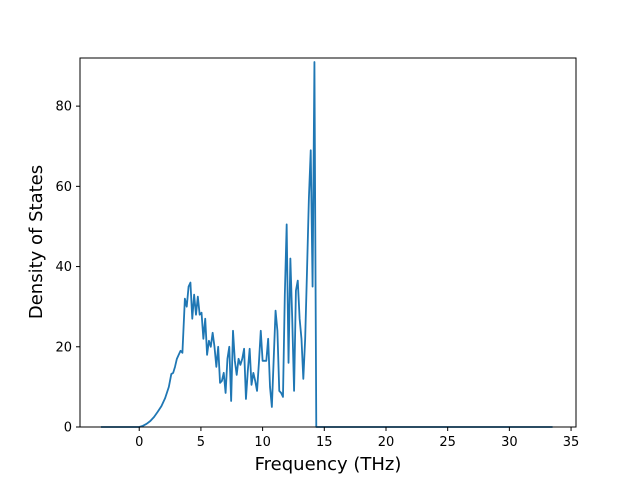  Describe the element at coordinates (262, 442) in the screenshot. I see `x-tick-label: 10` at that location.